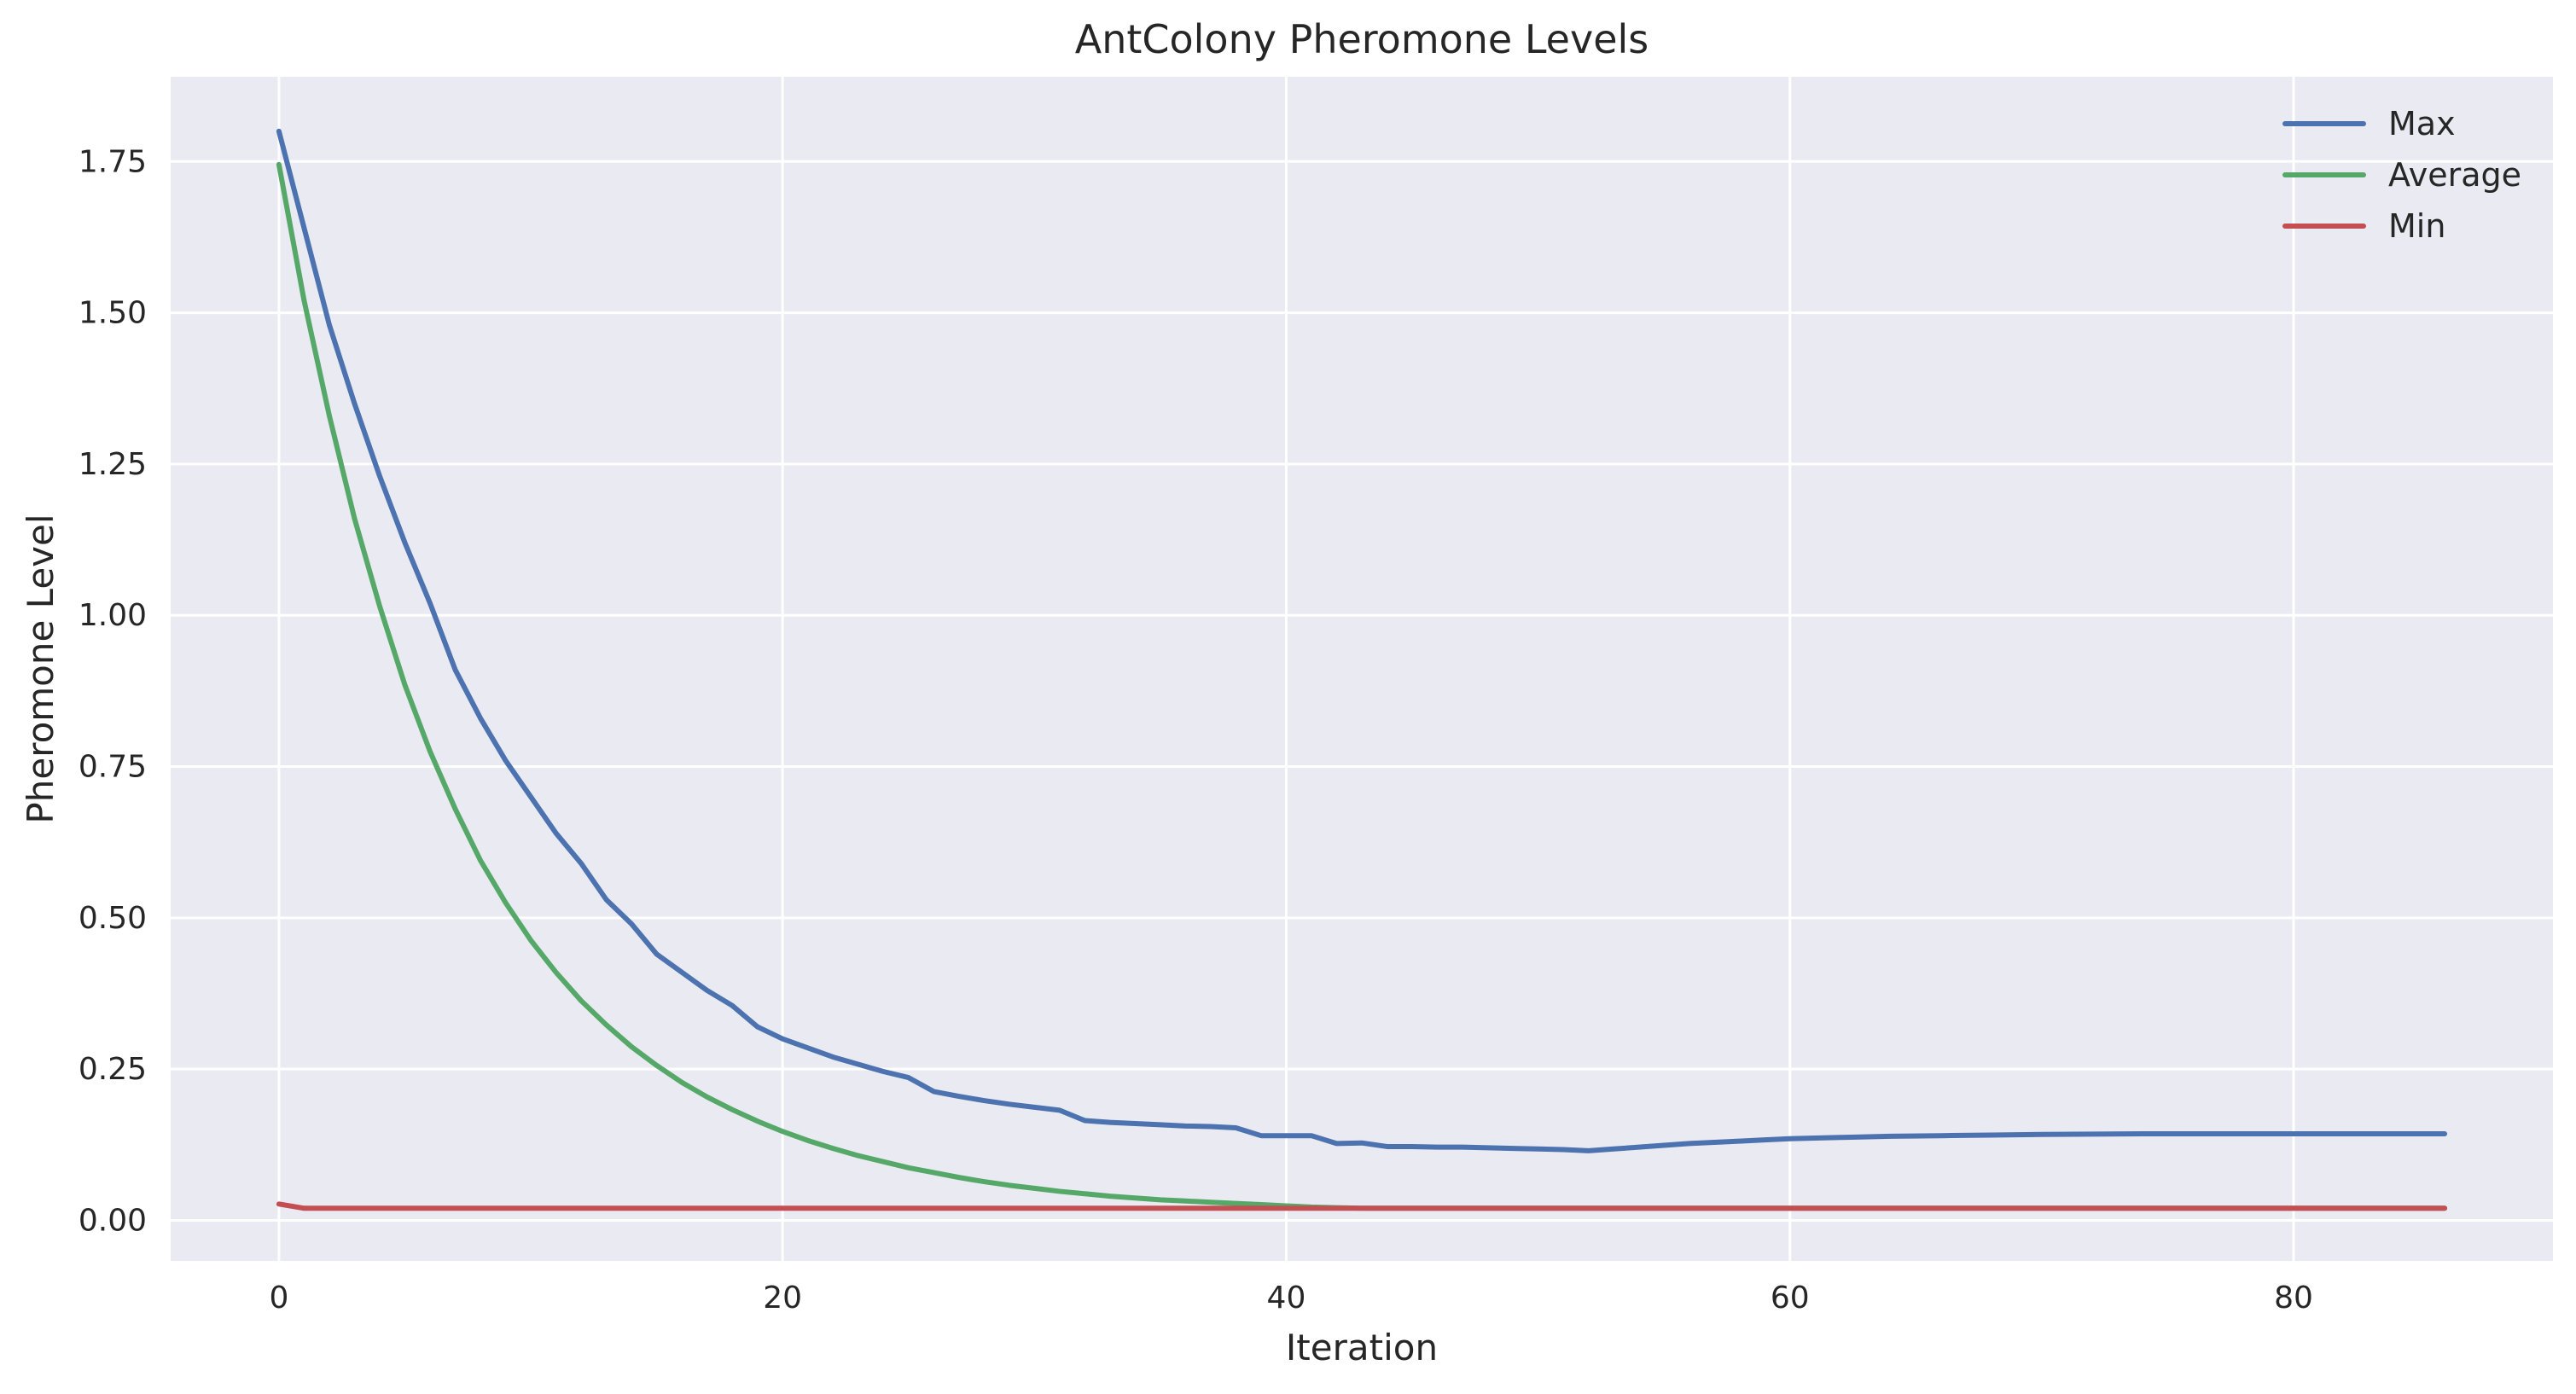 This screenshot has height=1394, width=2576. What do you see at coordinates (2454, 175) in the screenshot?
I see `legend-label-average: Average` at bounding box center [2454, 175].